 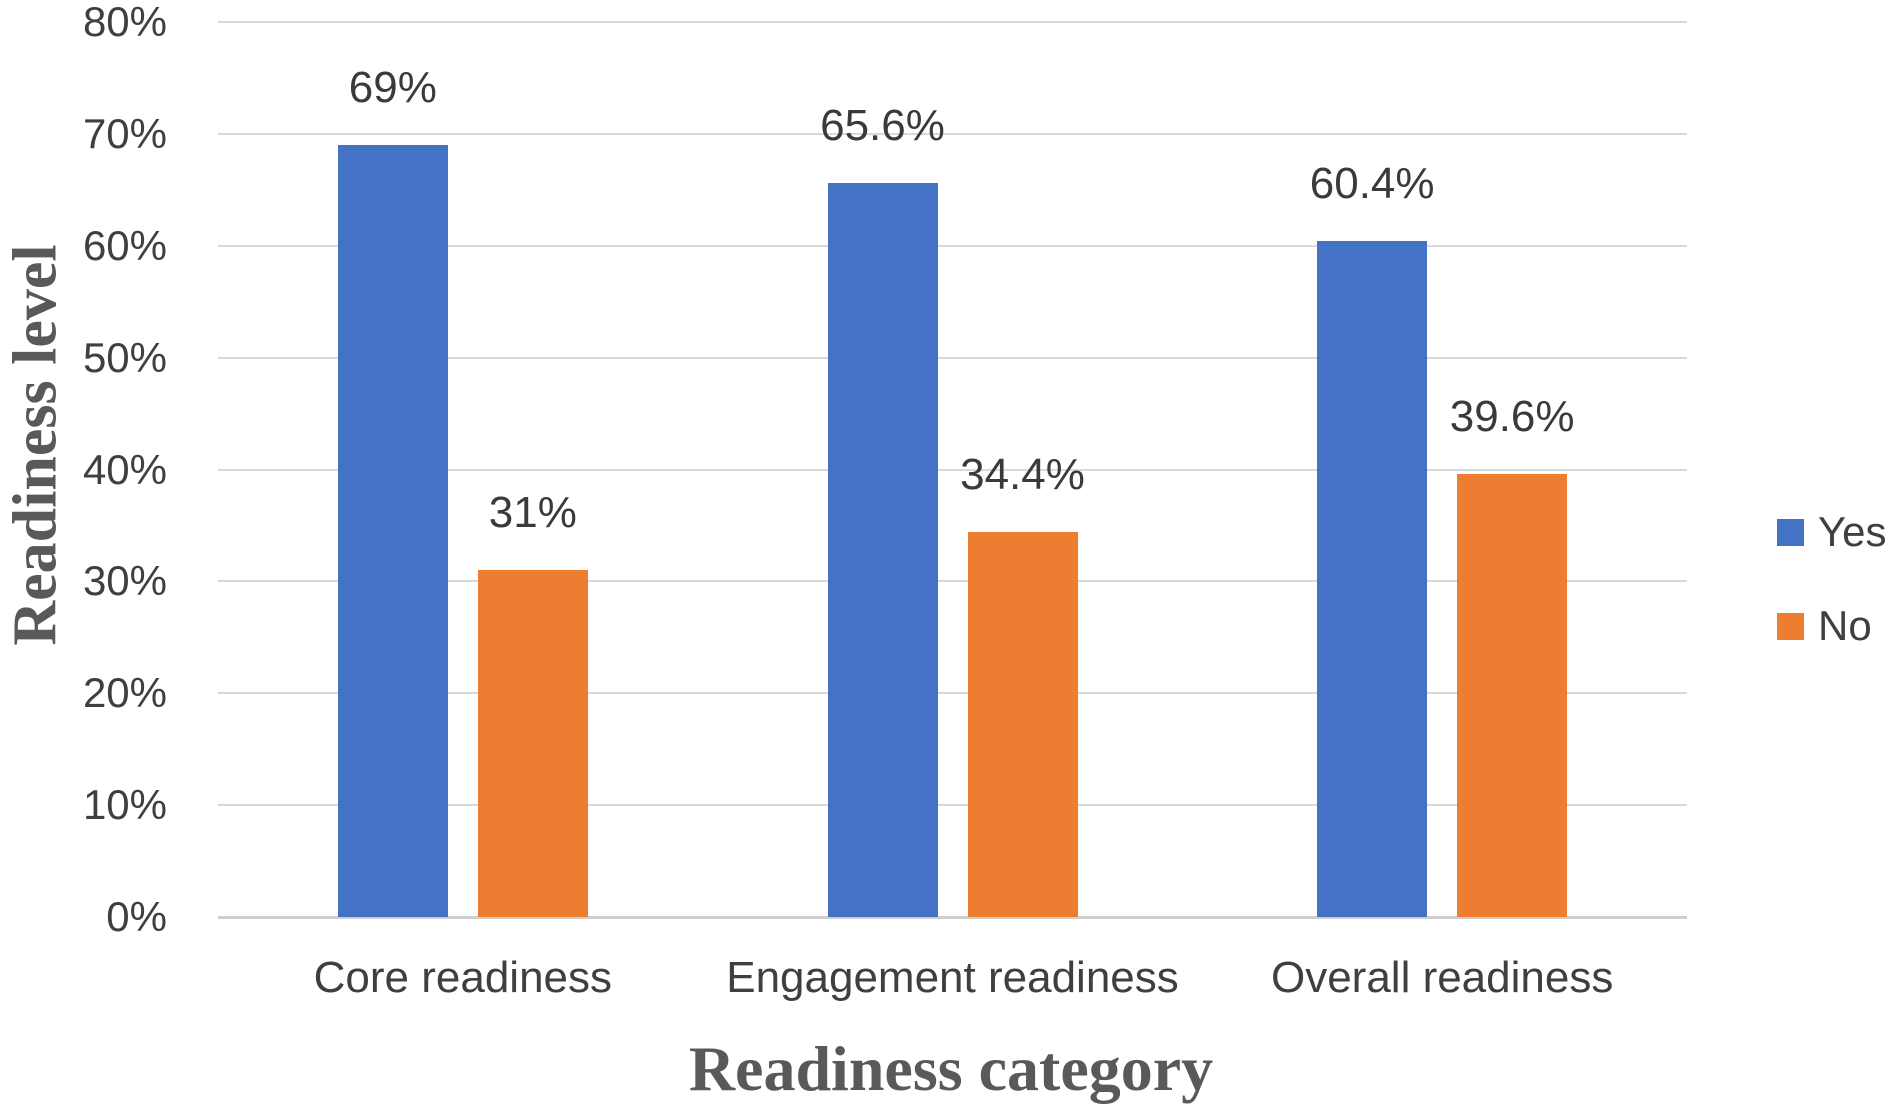 What do you see at coordinates (124, 581) in the screenshot?
I see `y-tick-label-30: 30%` at bounding box center [124, 581].